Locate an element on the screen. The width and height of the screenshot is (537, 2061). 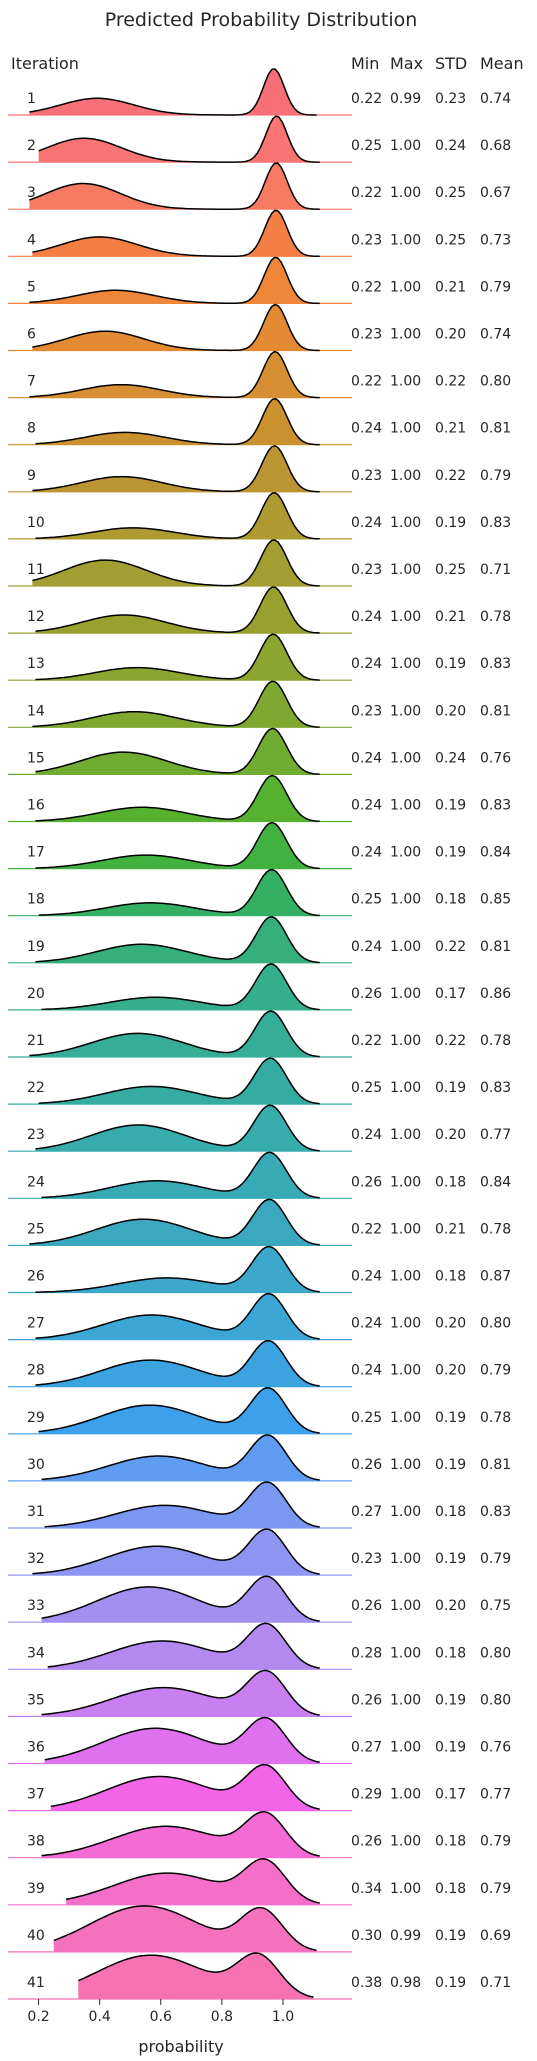
x-tick-label: 0.6 is located at coordinates (161, 2017).